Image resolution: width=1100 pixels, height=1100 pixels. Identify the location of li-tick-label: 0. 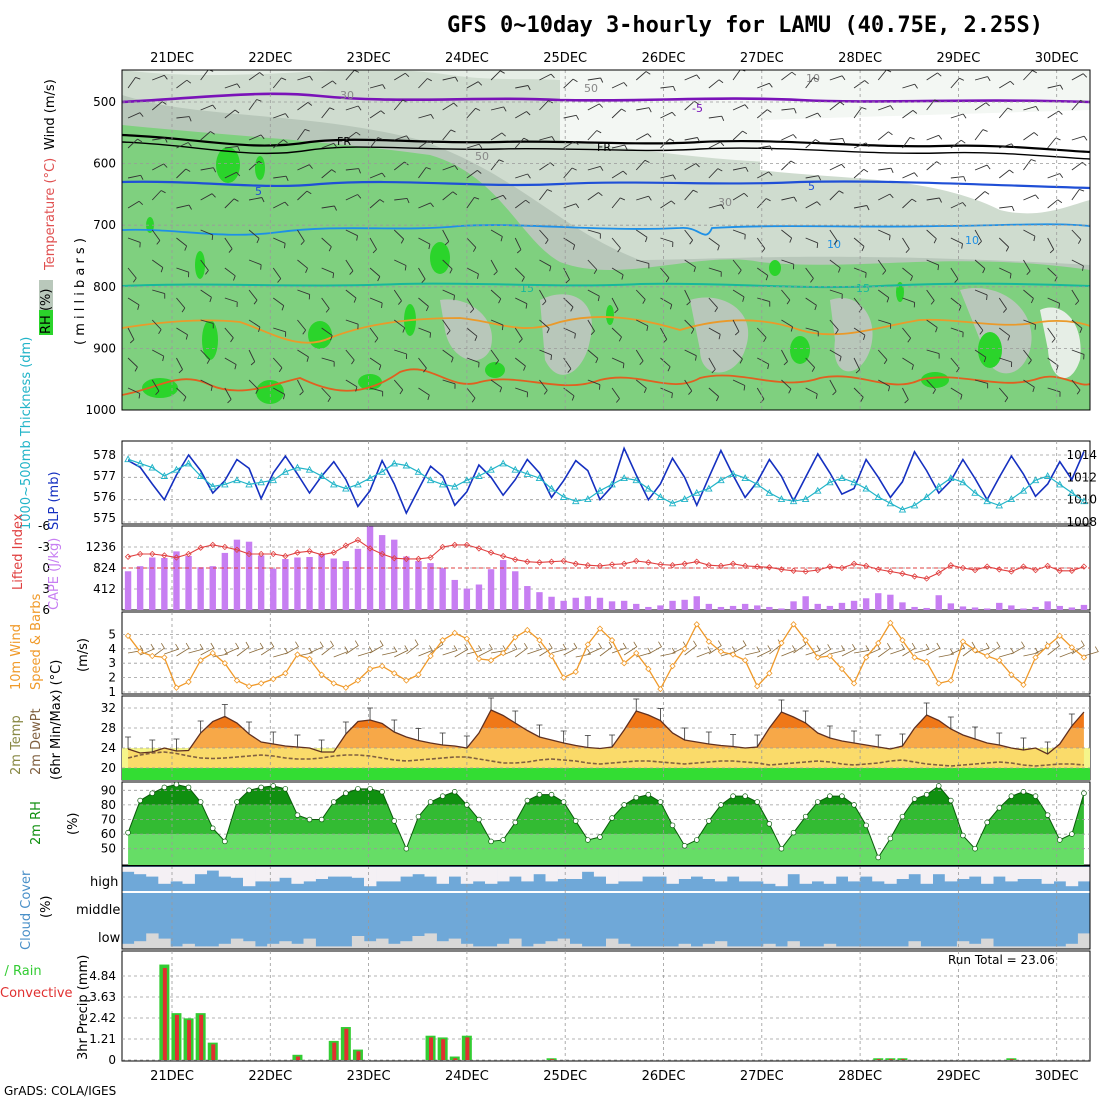
(46, 568).